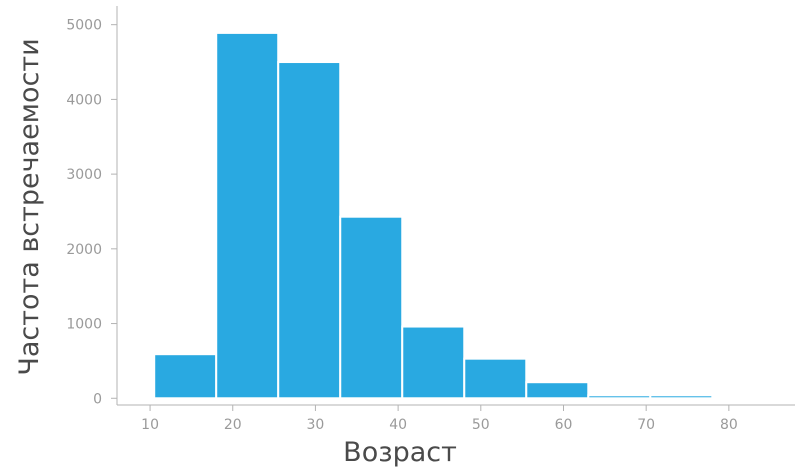 This screenshot has width=800, height=470. What do you see at coordinates (29, 206) in the screenshot?
I see `y-axis-title: Частота встречаемости` at bounding box center [29, 206].